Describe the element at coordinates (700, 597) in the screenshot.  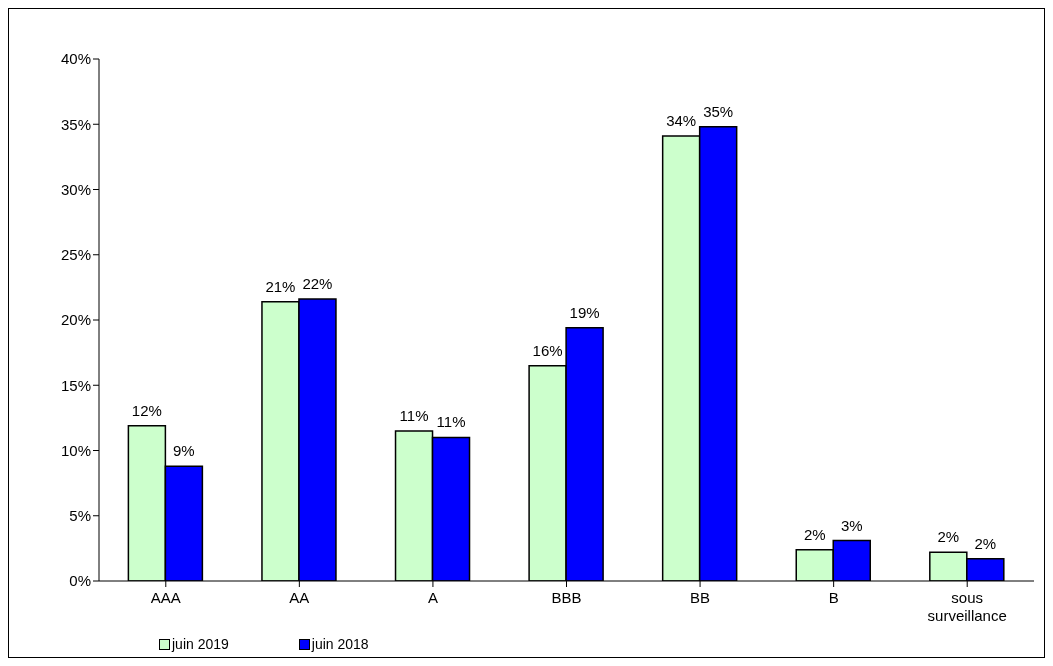
I see `x-tick-label: BB` at that location.